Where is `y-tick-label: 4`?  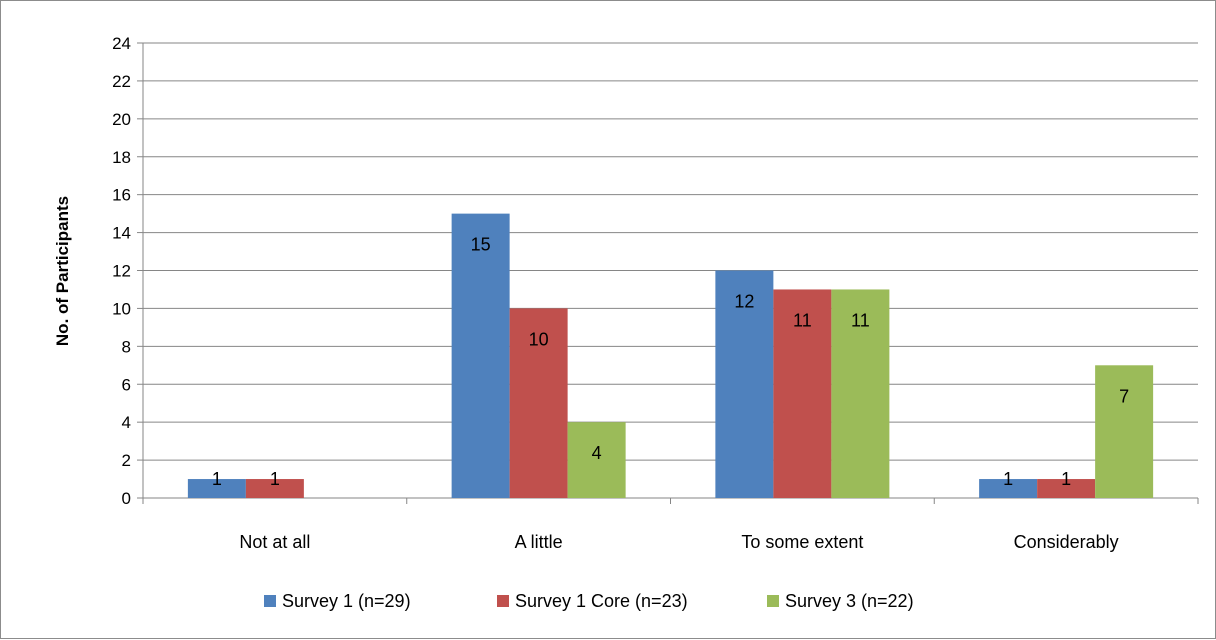 y-tick-label: 4 is located at coordinates (126, 422).